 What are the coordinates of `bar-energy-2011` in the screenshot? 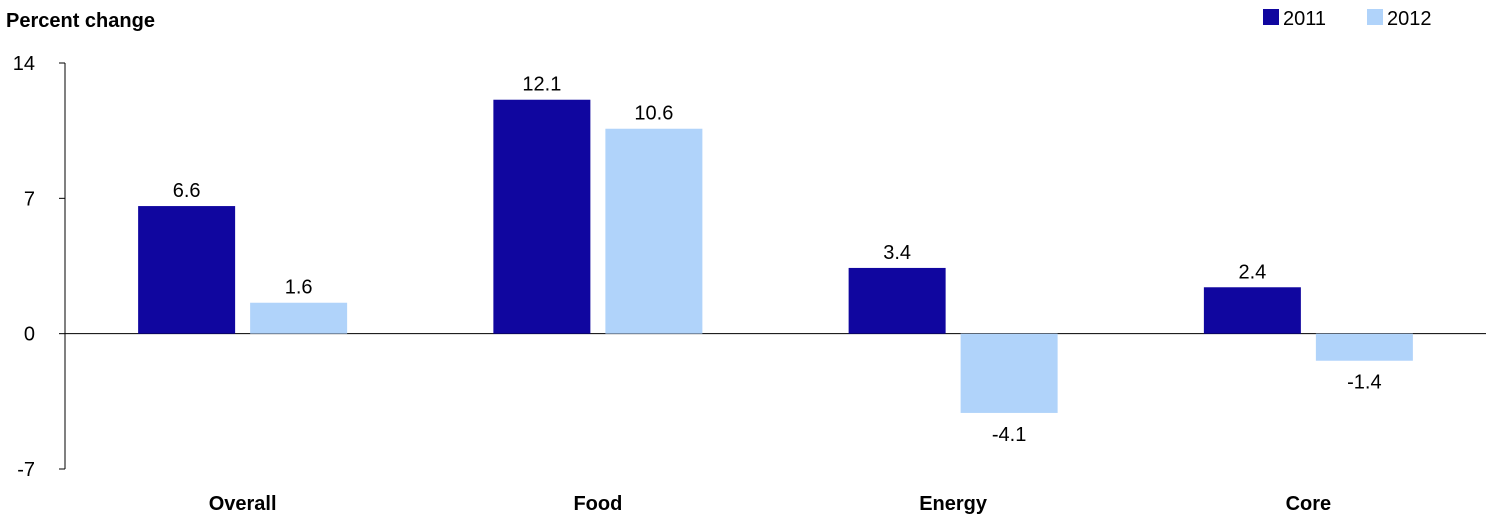 It's located at (897, 300).